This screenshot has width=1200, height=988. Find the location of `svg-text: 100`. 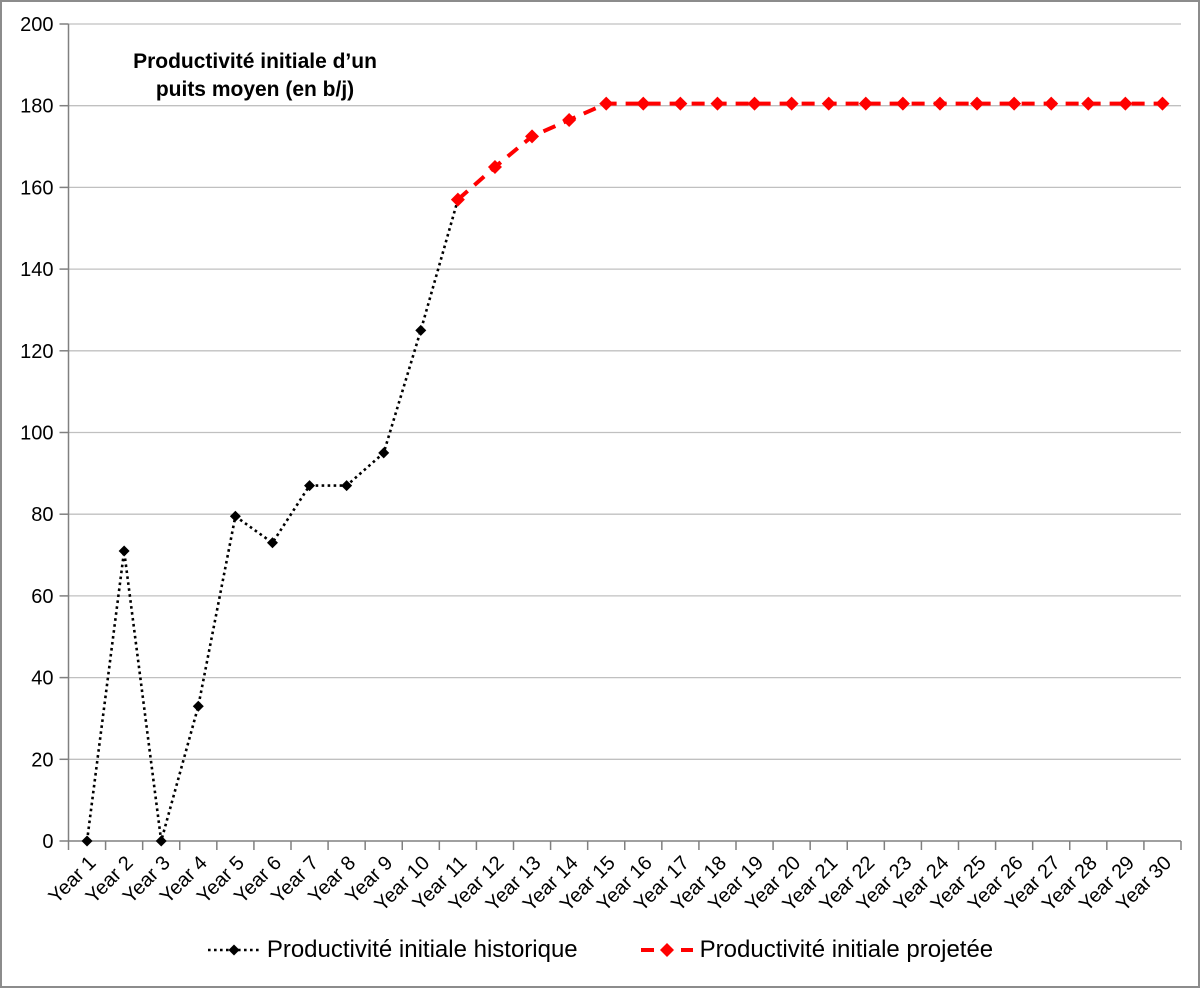

svg-text: 100 is located at coordinates (36, 434).